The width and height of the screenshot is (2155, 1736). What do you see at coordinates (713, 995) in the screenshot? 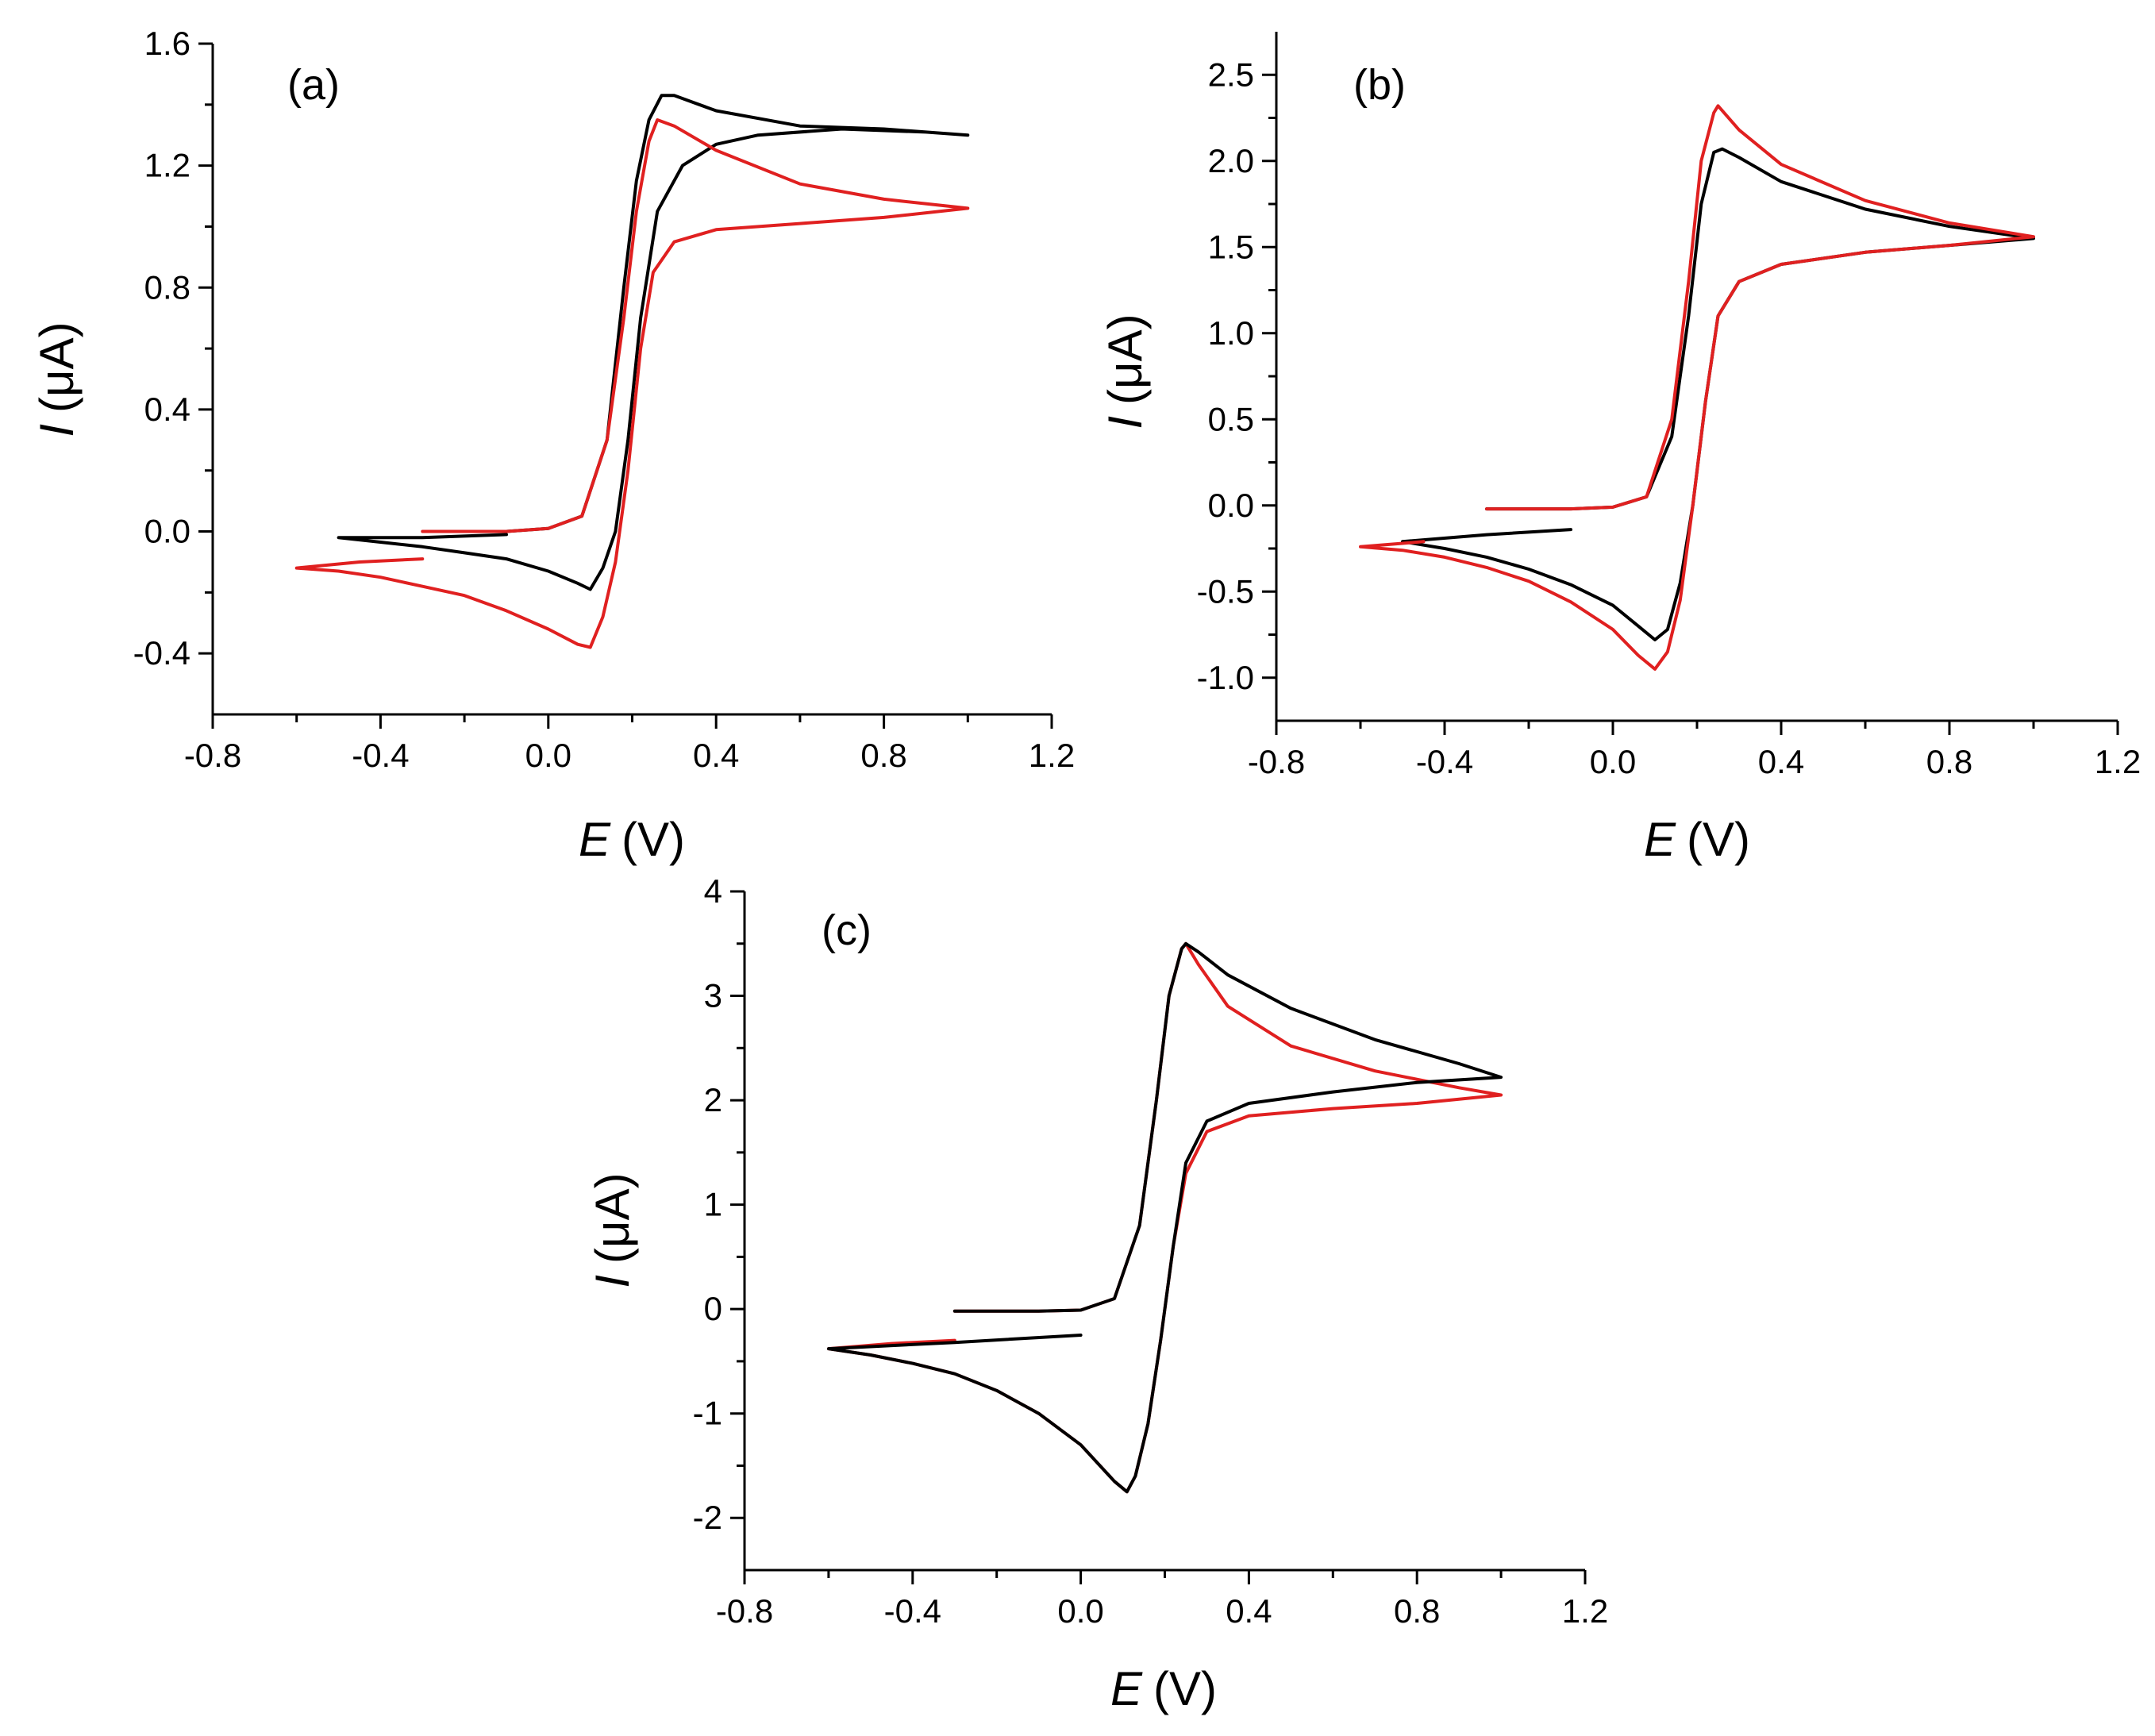
I see `y-tick-label: 3` at bounding box center [713, 995].